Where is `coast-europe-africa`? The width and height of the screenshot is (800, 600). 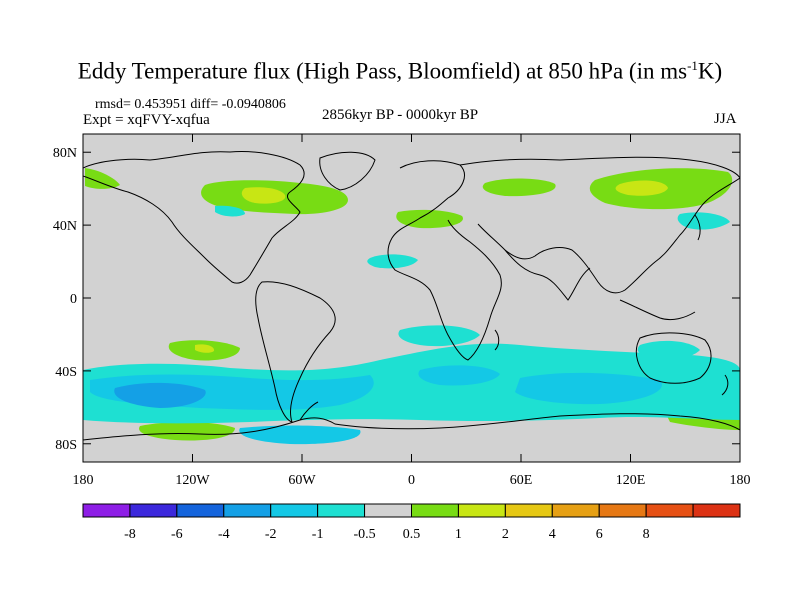
coast-europe-africa is located at coordinates (444, 260).